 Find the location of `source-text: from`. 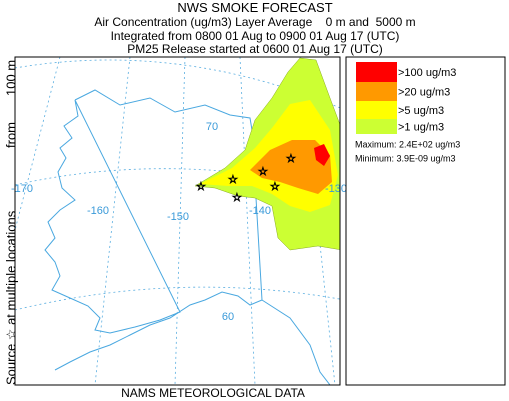

source-text: from is located at coordinates (10, 135).